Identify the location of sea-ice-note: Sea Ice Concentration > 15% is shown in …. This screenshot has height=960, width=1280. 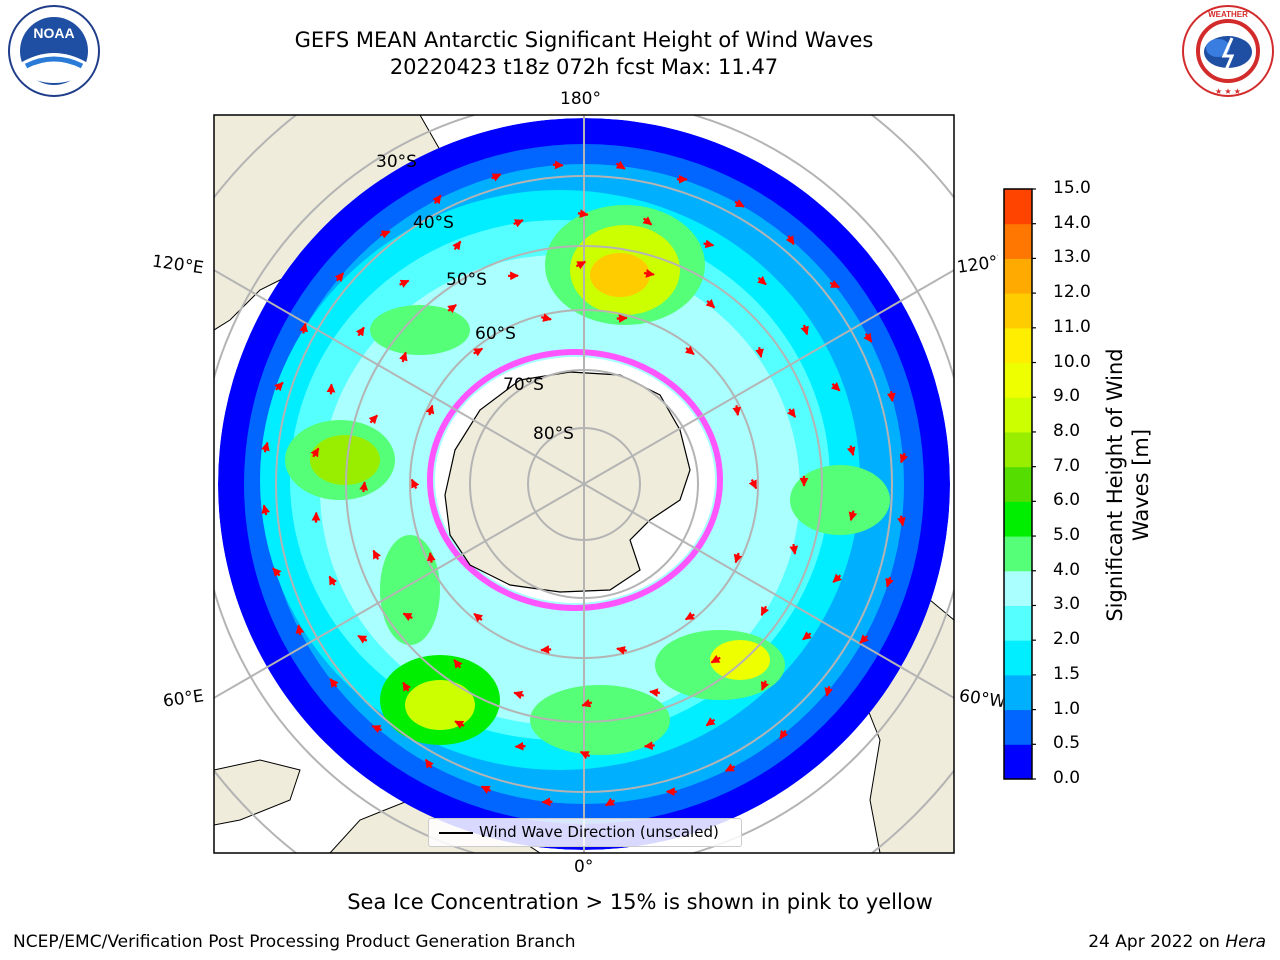
(640, 902).